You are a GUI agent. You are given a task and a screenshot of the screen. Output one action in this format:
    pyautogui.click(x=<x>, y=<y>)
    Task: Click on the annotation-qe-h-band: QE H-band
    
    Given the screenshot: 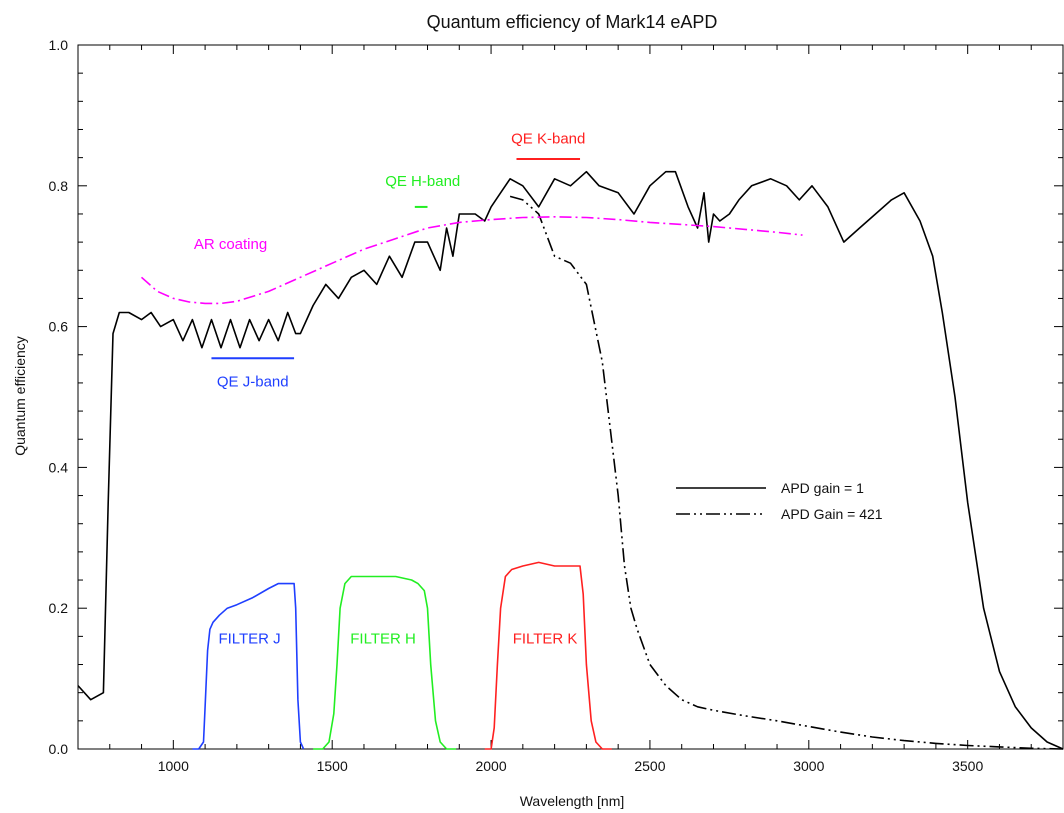 What is the action you would take?
    pyautogui.click(x=422, y=181)
    